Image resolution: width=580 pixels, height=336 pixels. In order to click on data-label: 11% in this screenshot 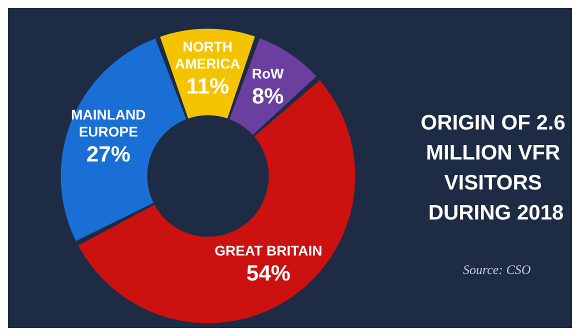, I will do `click(208, 86)`.